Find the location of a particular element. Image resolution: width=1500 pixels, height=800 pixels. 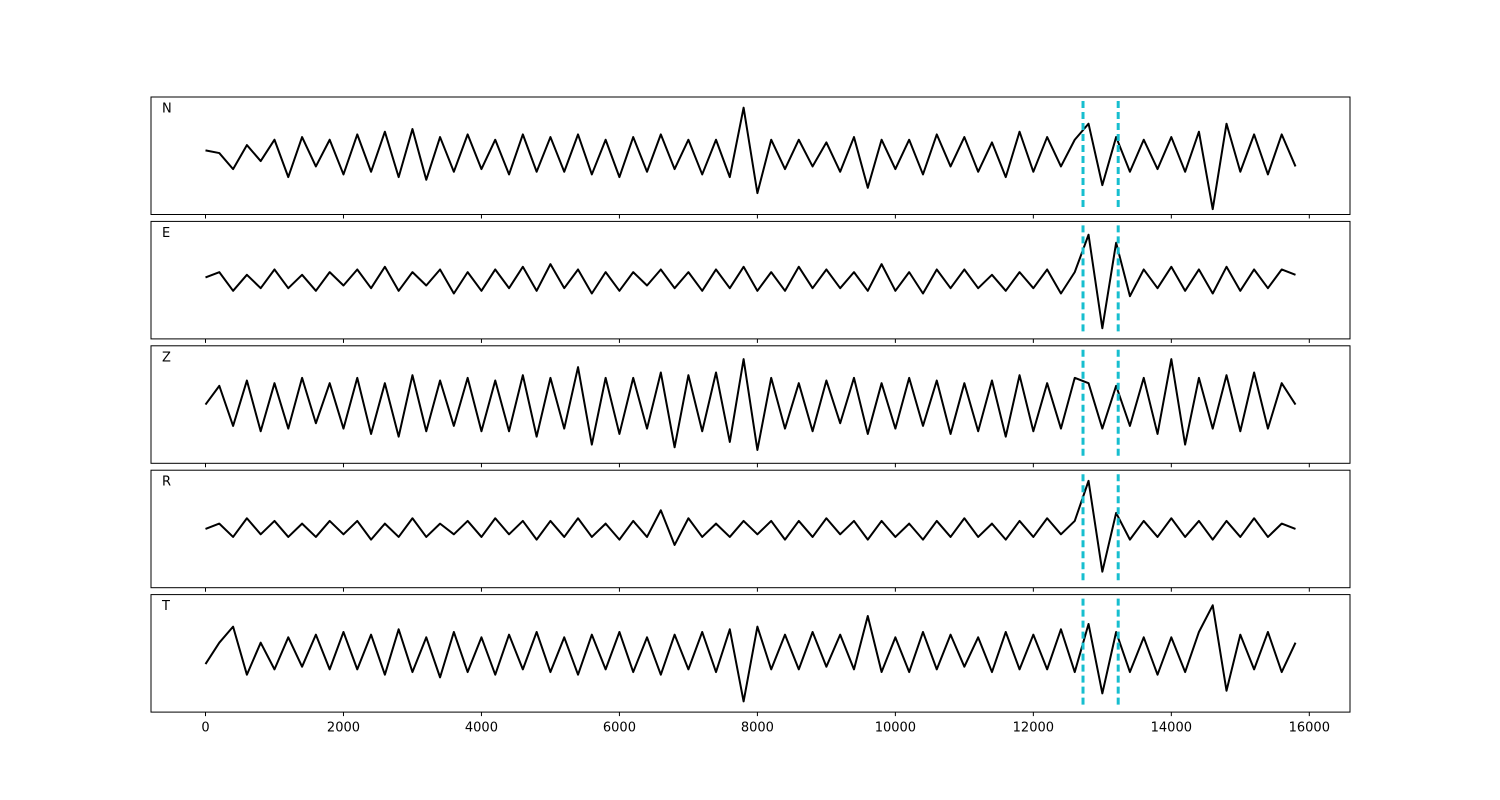

x-tick-label: 0 is located at coordinates (205, 728).